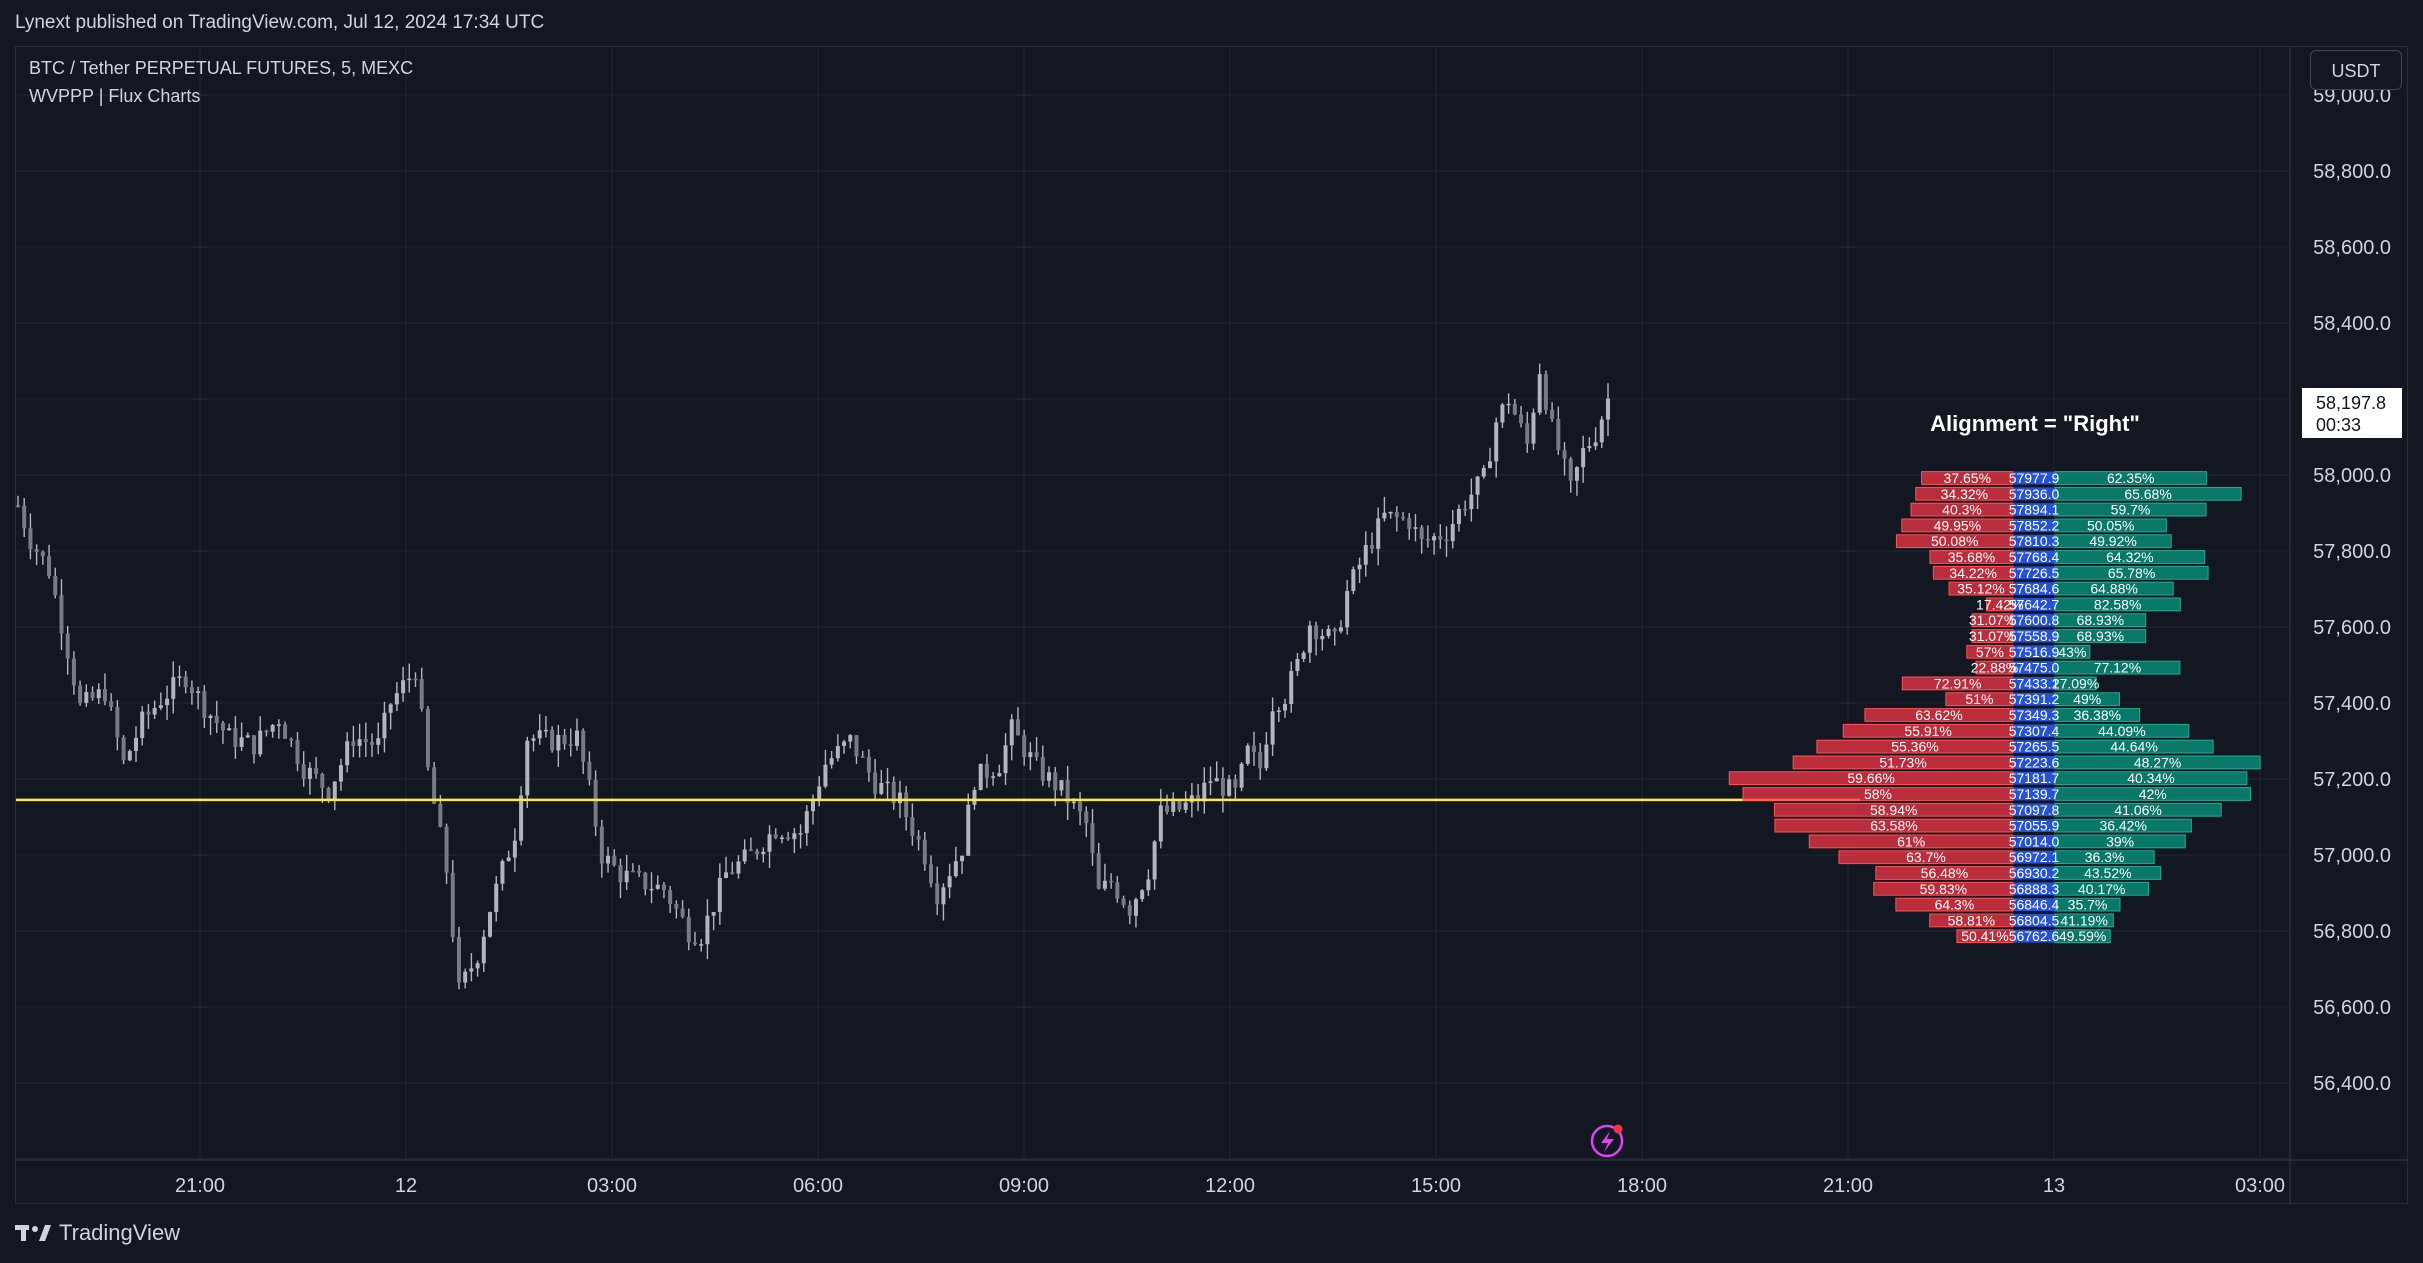 The height and width of the screenshot is (1263, 2423). What do you see at coordinates (1972, 573) in the screenshot?
I see `sell-percent-label: 34.22%` at bounding box center [1972, 573].